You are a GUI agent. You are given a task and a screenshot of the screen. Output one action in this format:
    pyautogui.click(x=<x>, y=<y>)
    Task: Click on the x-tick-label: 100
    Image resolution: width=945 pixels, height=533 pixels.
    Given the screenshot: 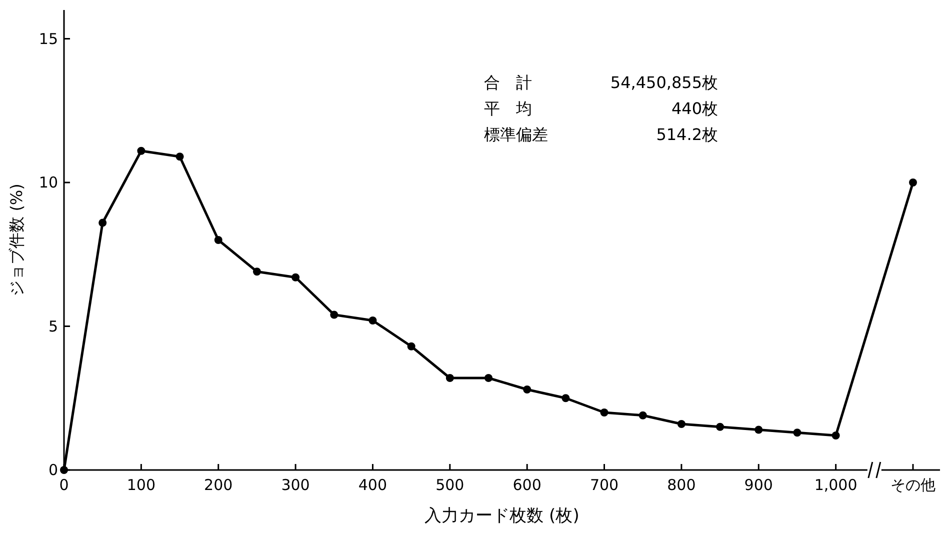 What is the action you would take?
    pyautogui.click(x=141, y=485)
    